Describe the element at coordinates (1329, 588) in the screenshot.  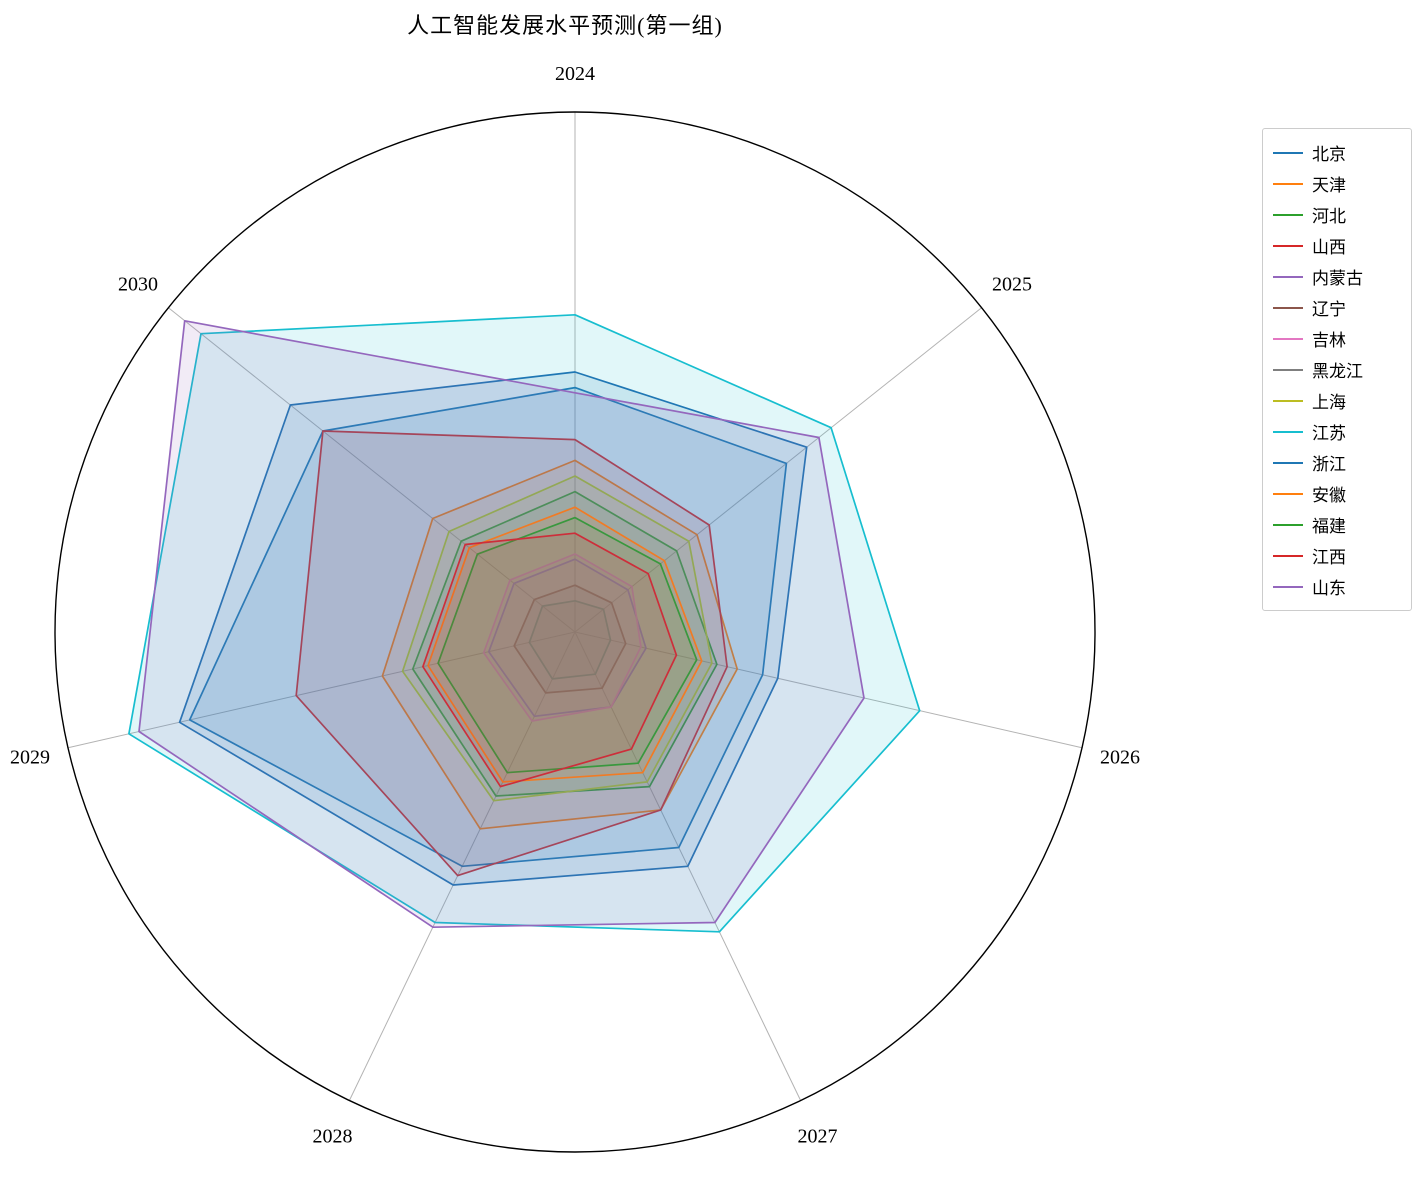
I see `legend-label: 山东` at that location.